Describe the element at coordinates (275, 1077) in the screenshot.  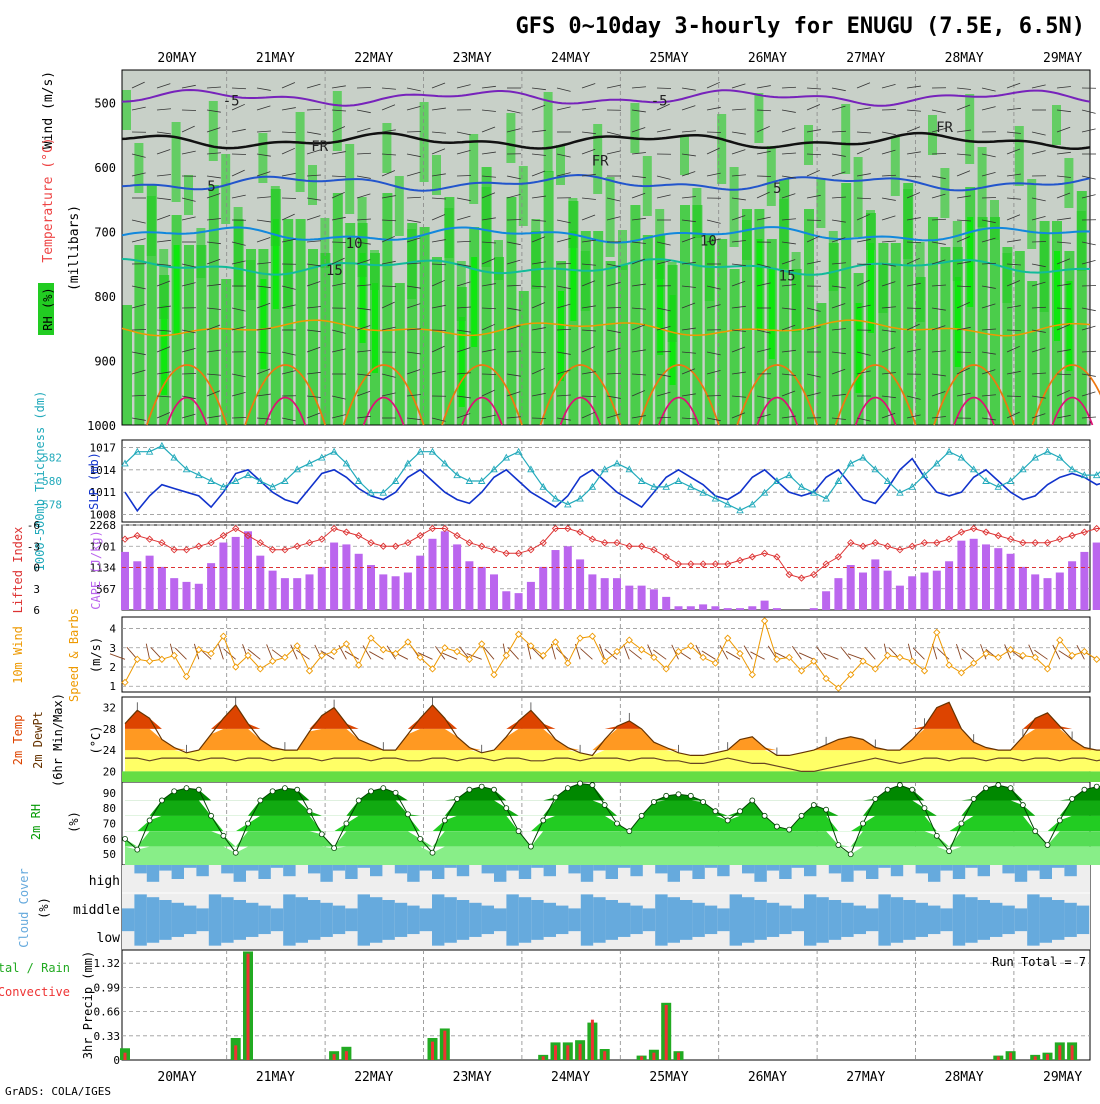
I see `day-label-bottom: 21MAY` at that location.